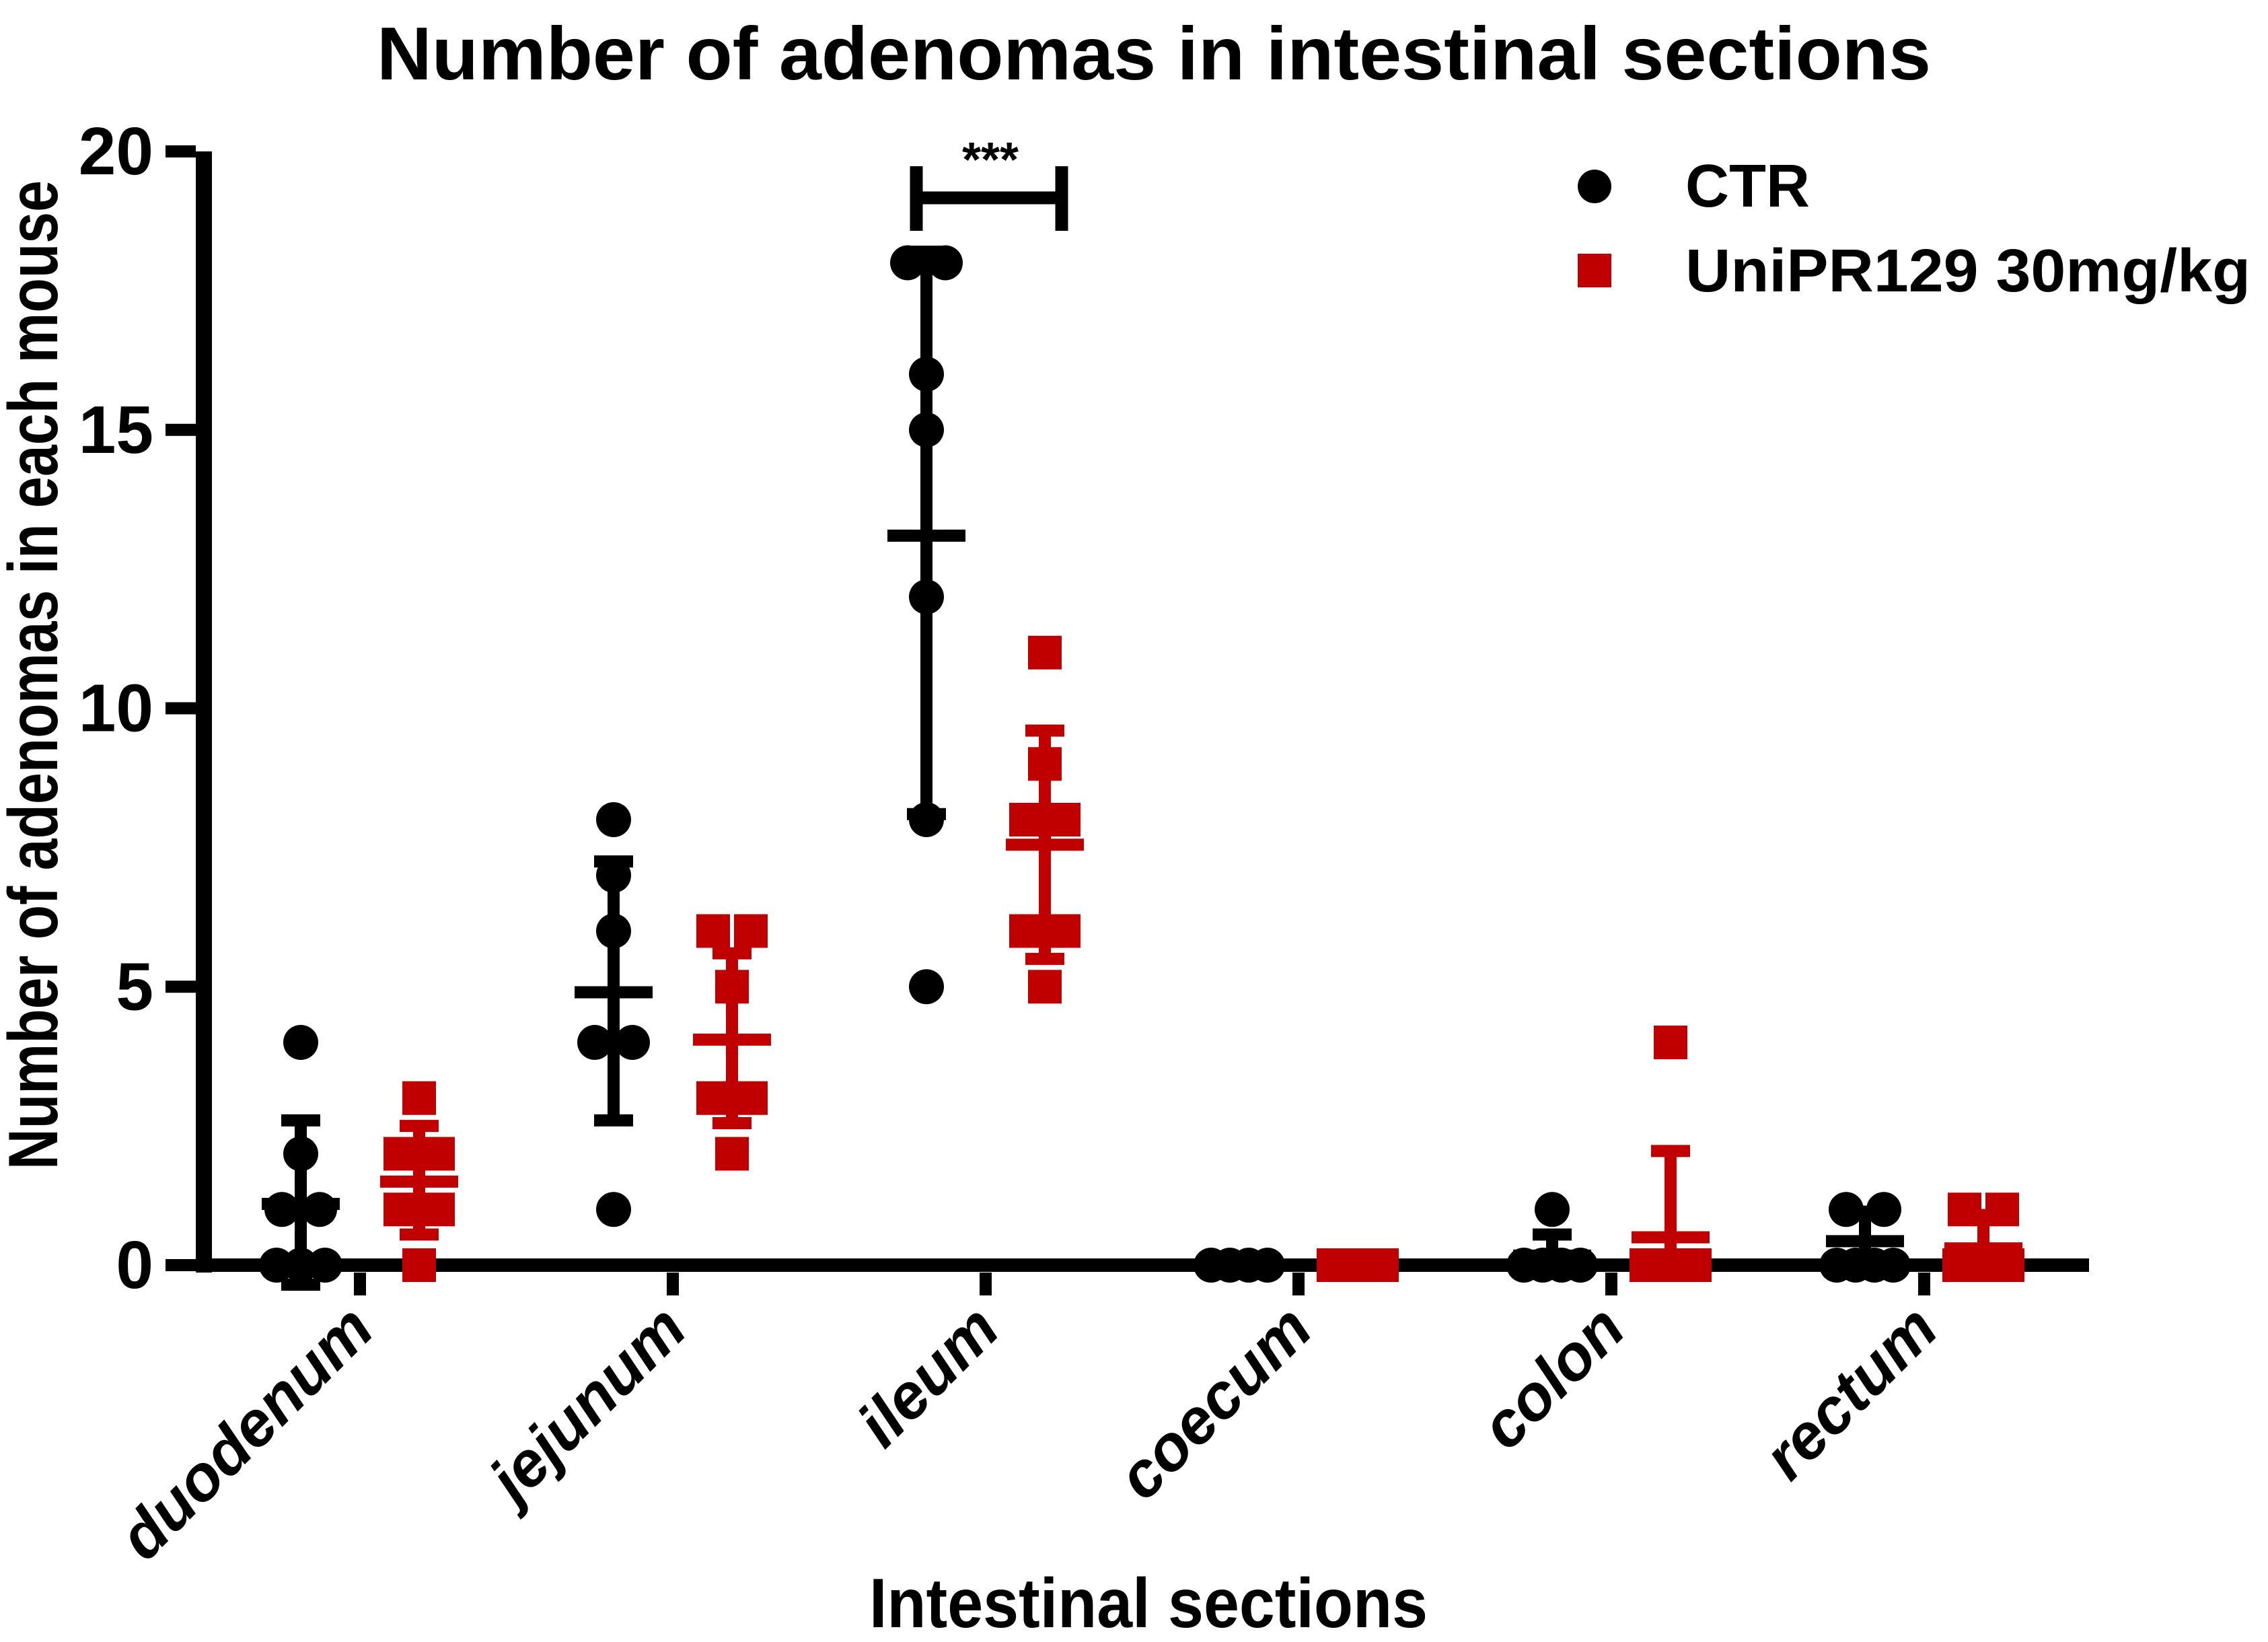  Describe the element at coordinates (1594, 186) in the screenshot. I see `legend-marker-ctr-icon` at that location.